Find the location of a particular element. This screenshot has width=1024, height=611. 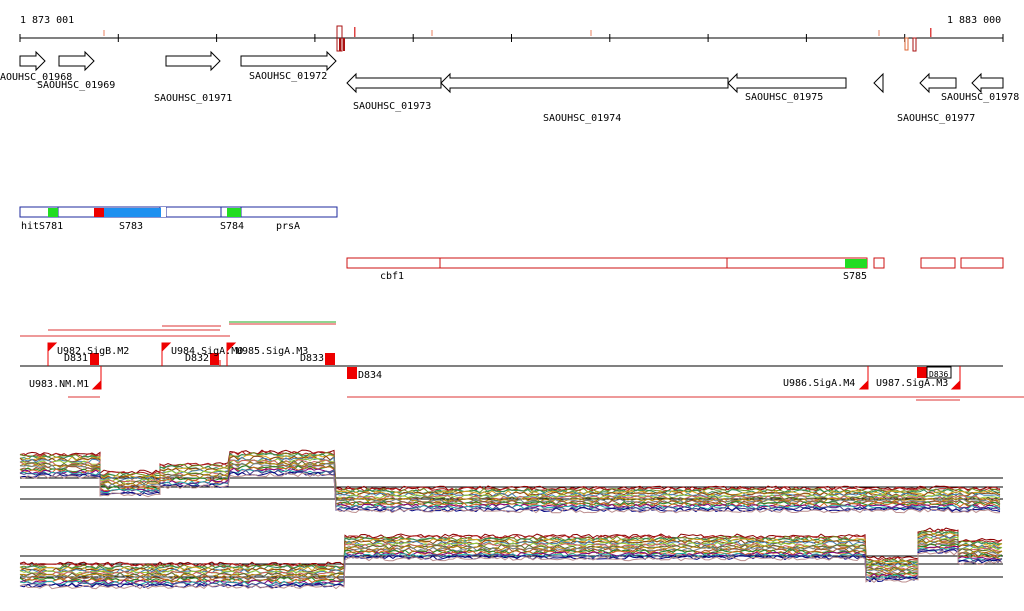

expression-panel-top is located at coordinates (511, 481).